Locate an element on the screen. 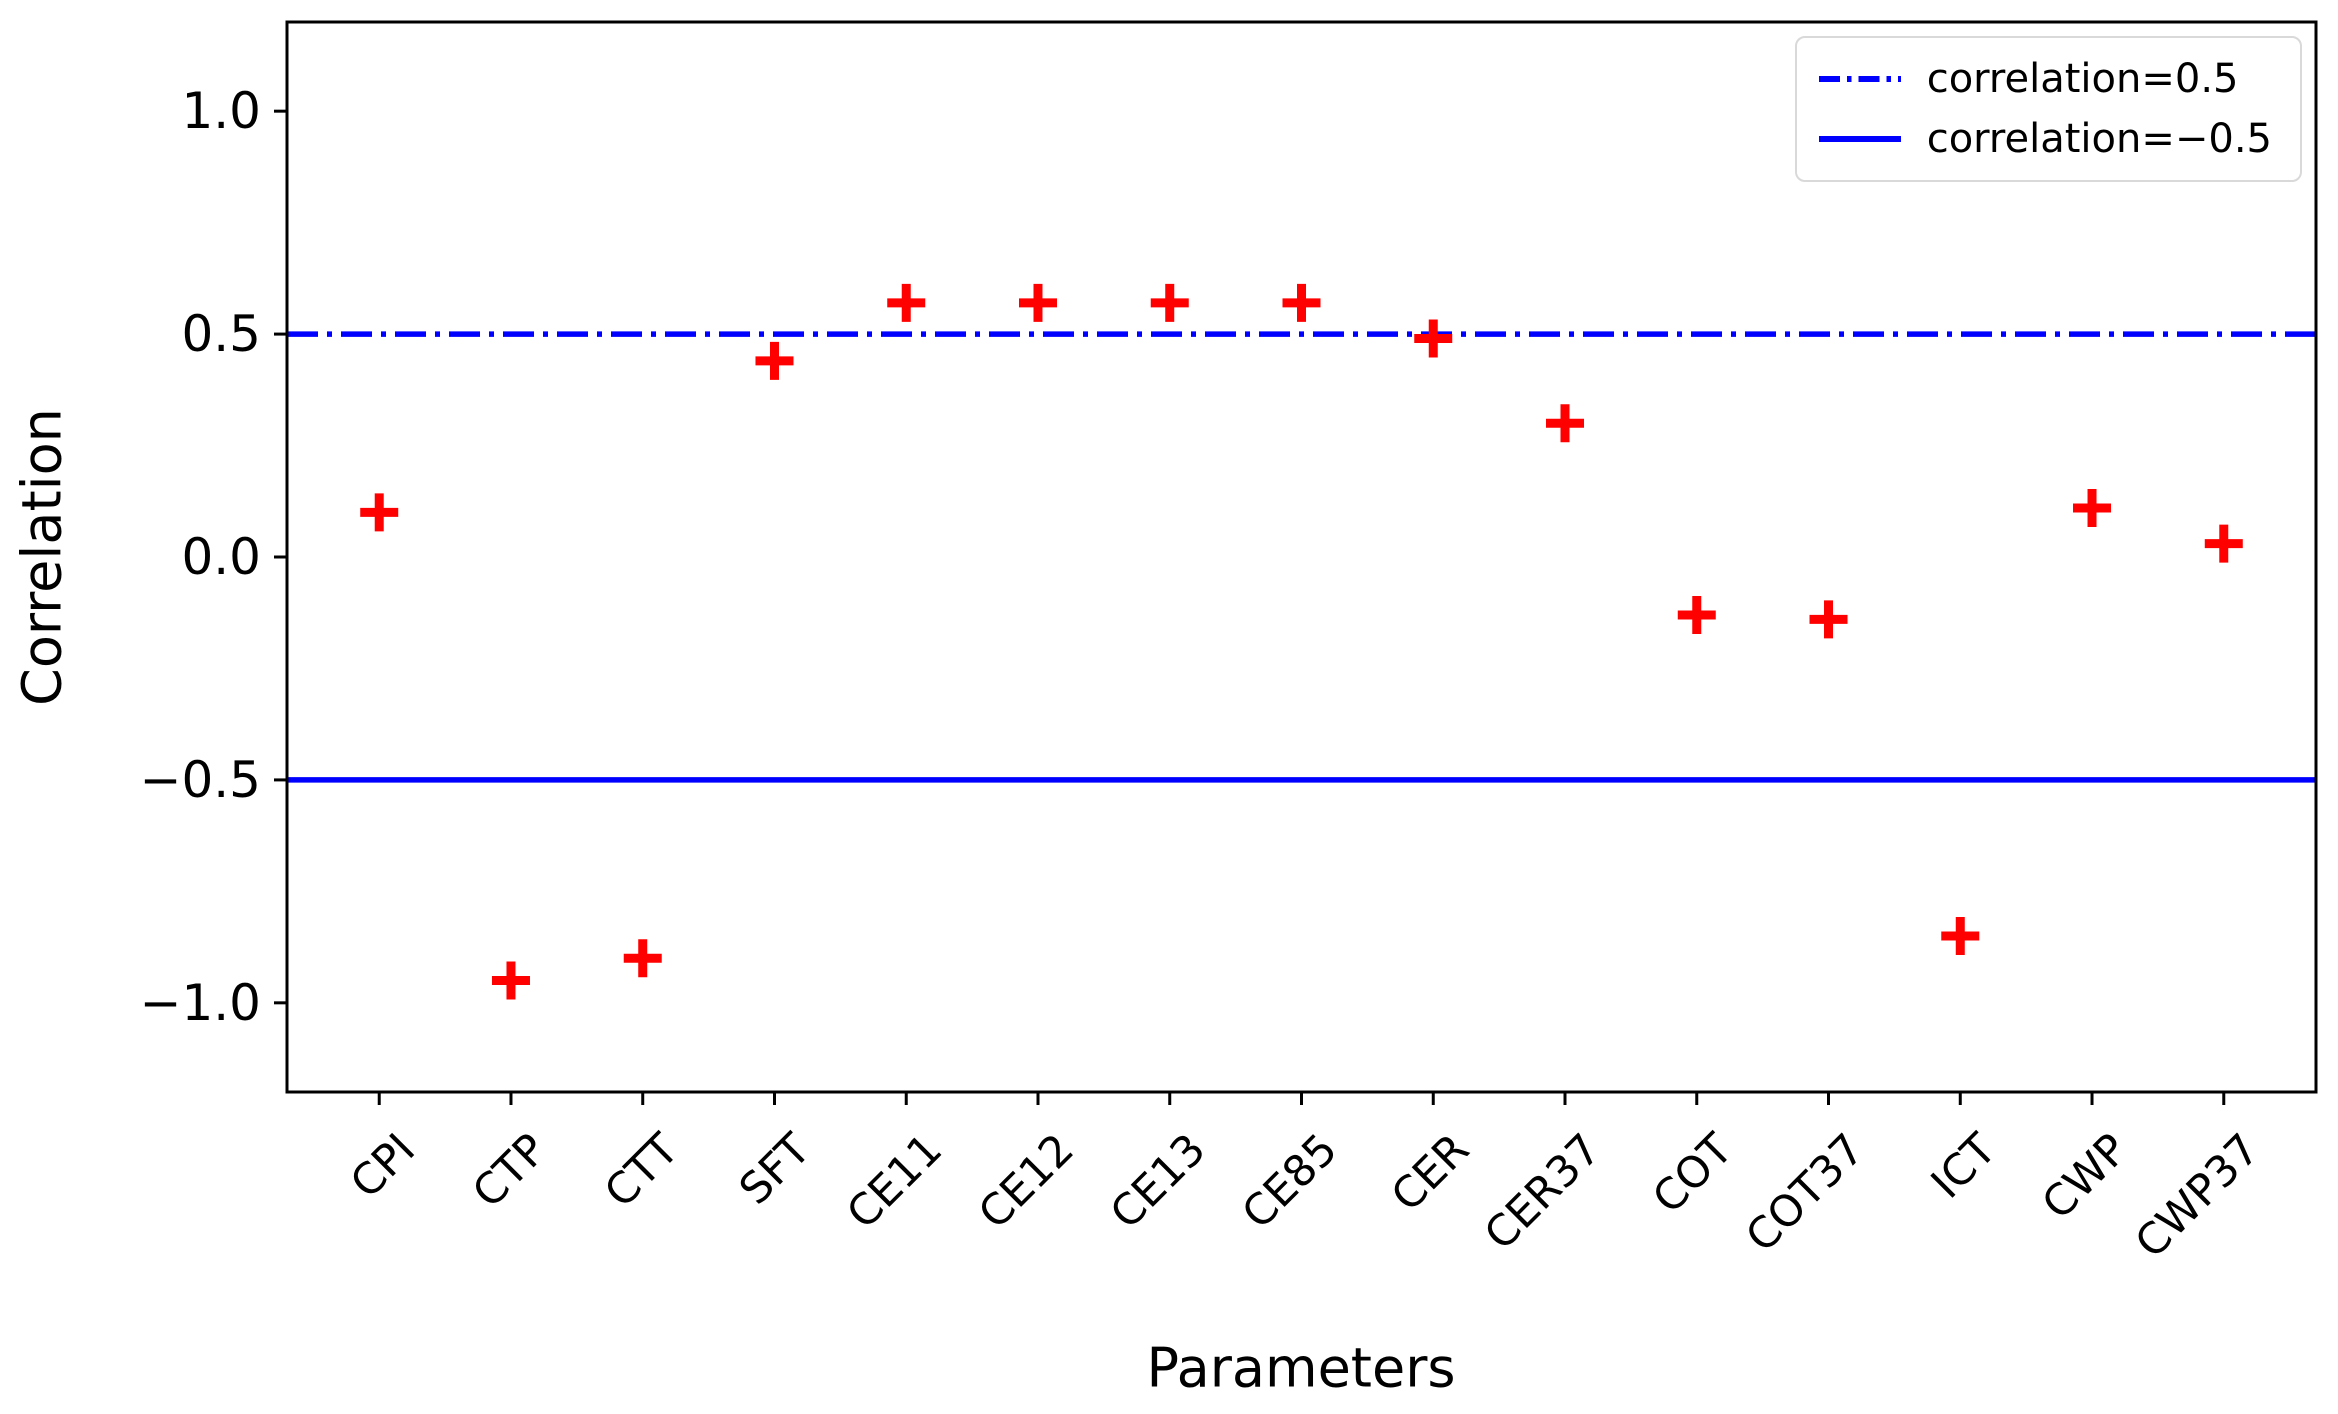 This screenshot has width=2338, height=1414. x-tick-label: CE13 is located at coordinates (1158, 1181).